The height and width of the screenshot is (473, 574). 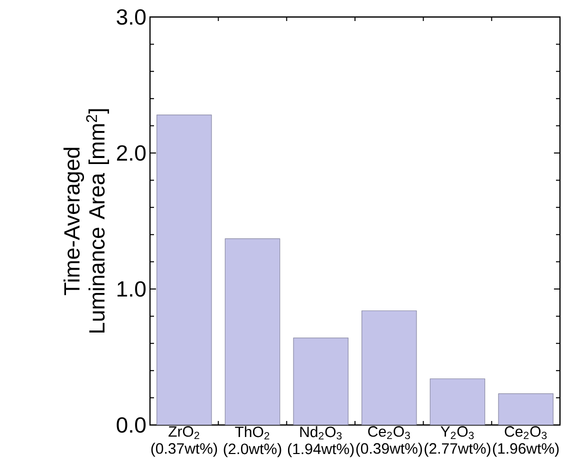 What do you see at coordinates (131, 17) in the screenshot?
I see `y-tick-label: 3.0` at bounding box center [131, 17].